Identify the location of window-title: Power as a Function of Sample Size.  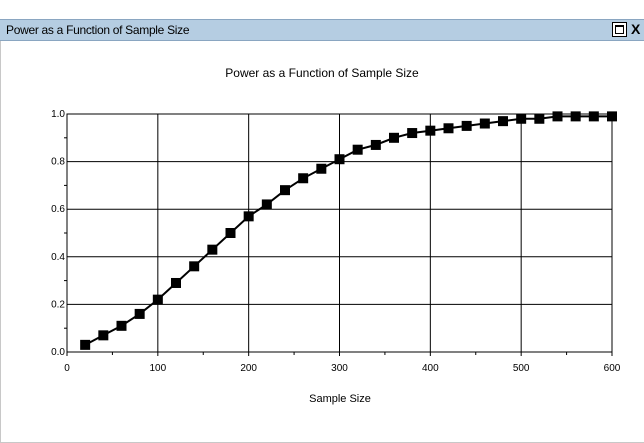
(98, 30).